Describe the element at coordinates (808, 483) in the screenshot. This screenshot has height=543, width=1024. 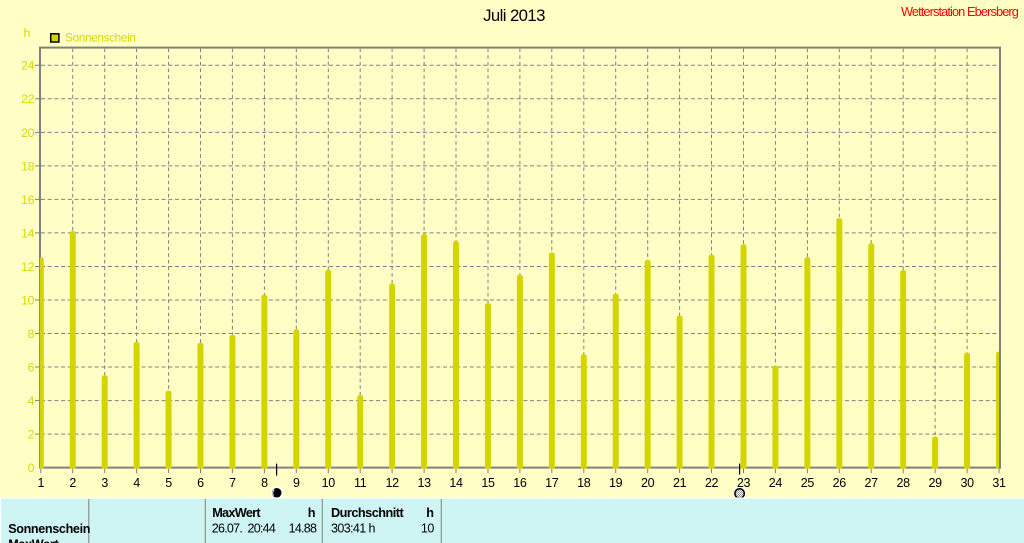
I see `svg-text: 25` at that location.